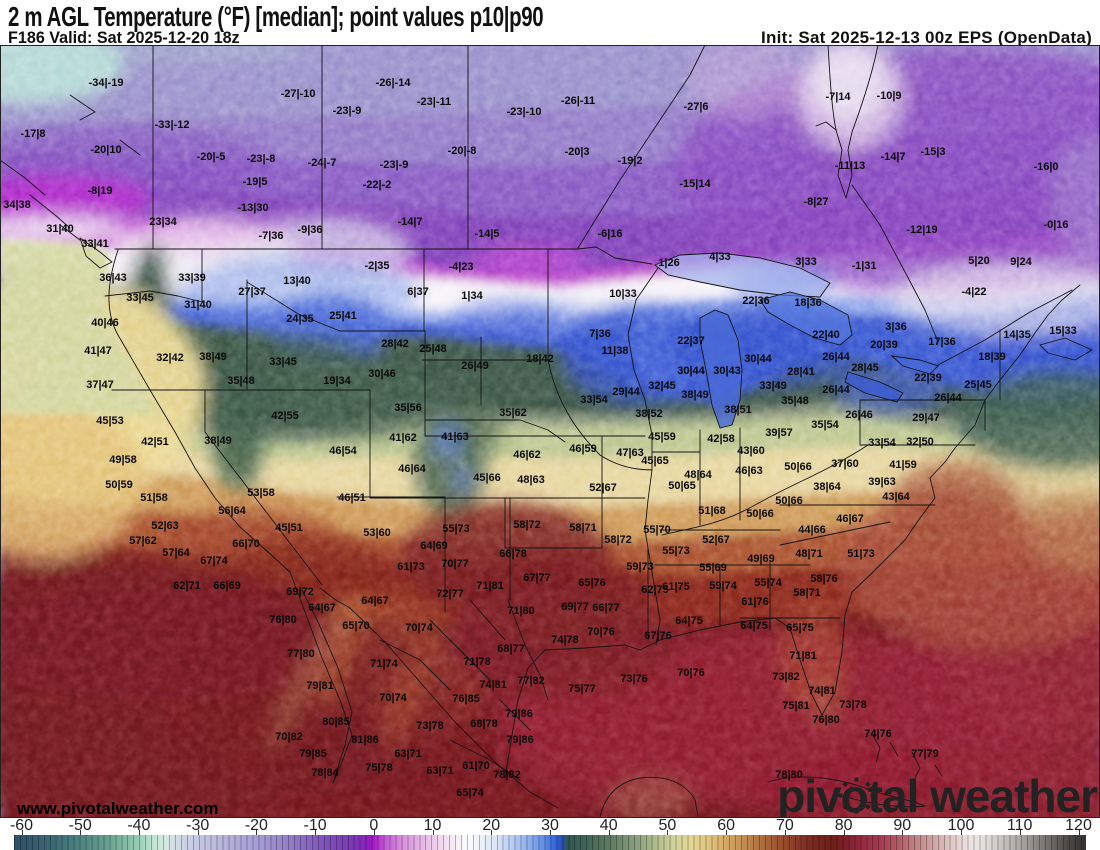 Image resolution: width=1100 pixels, height=850 pixels. I want to click on svg-text: 79|85, so click(313, 754).